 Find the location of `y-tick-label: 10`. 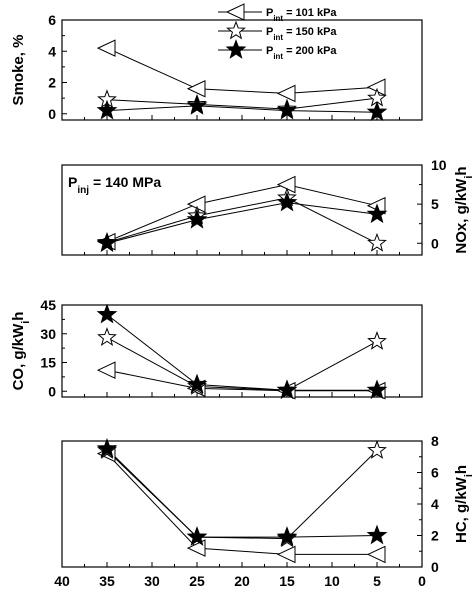

y-tick-label: 10 is located at coordinates (439, 165).